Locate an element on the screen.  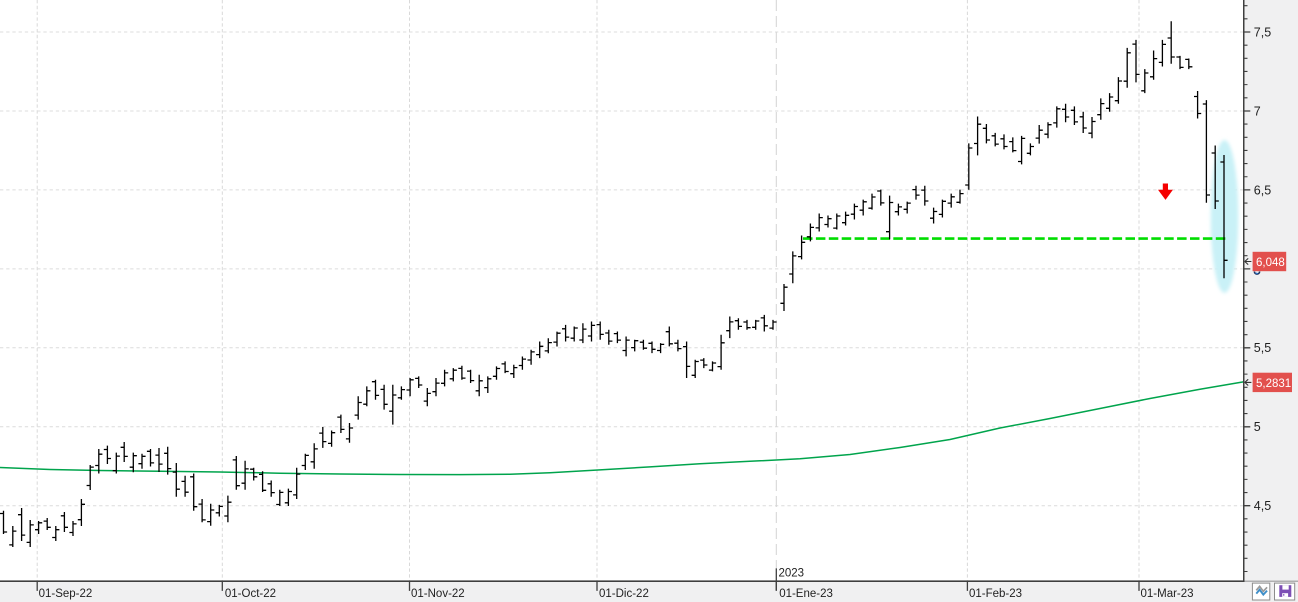
svg-text: 5,5 is located at coordinates (1262, 348).